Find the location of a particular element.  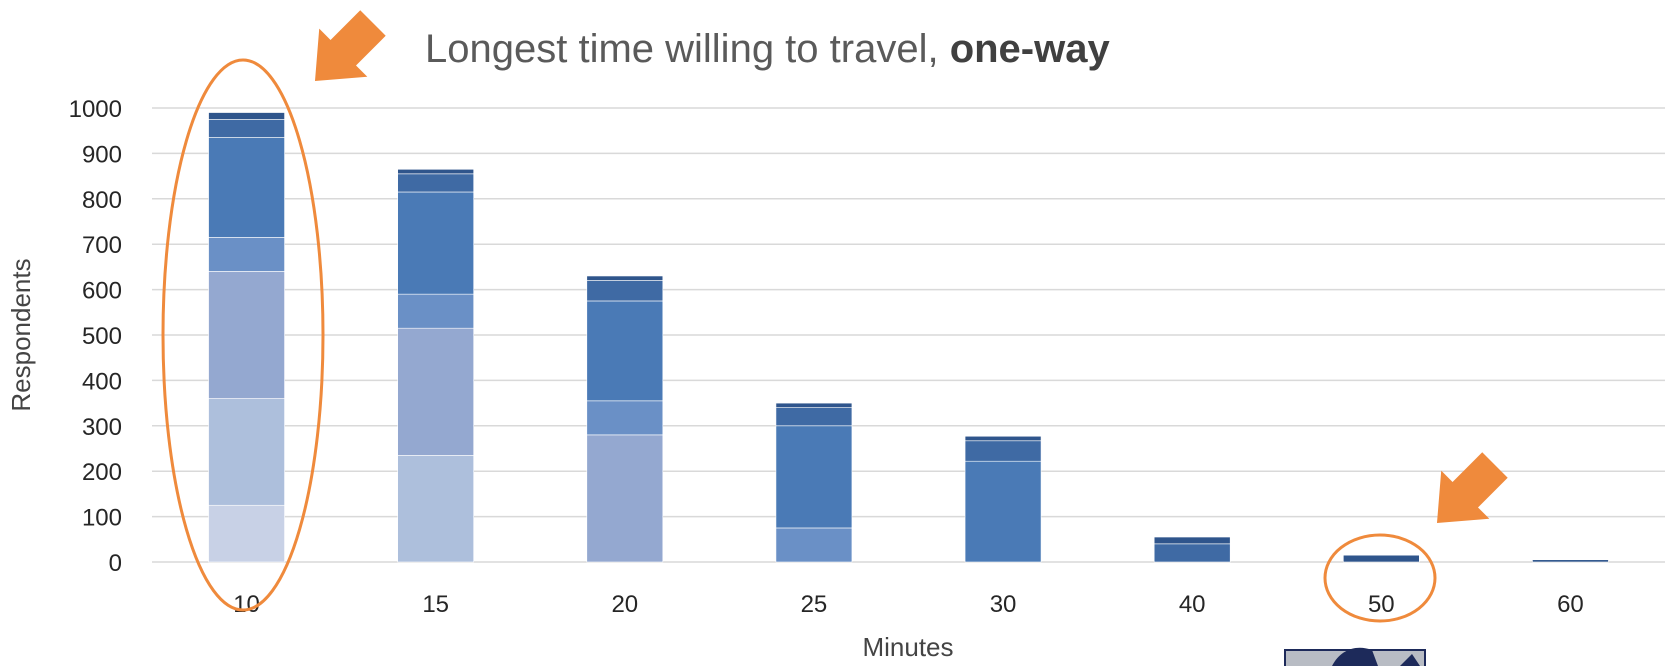

x-axis-title: Minutes is located at coordinates (907, 647).